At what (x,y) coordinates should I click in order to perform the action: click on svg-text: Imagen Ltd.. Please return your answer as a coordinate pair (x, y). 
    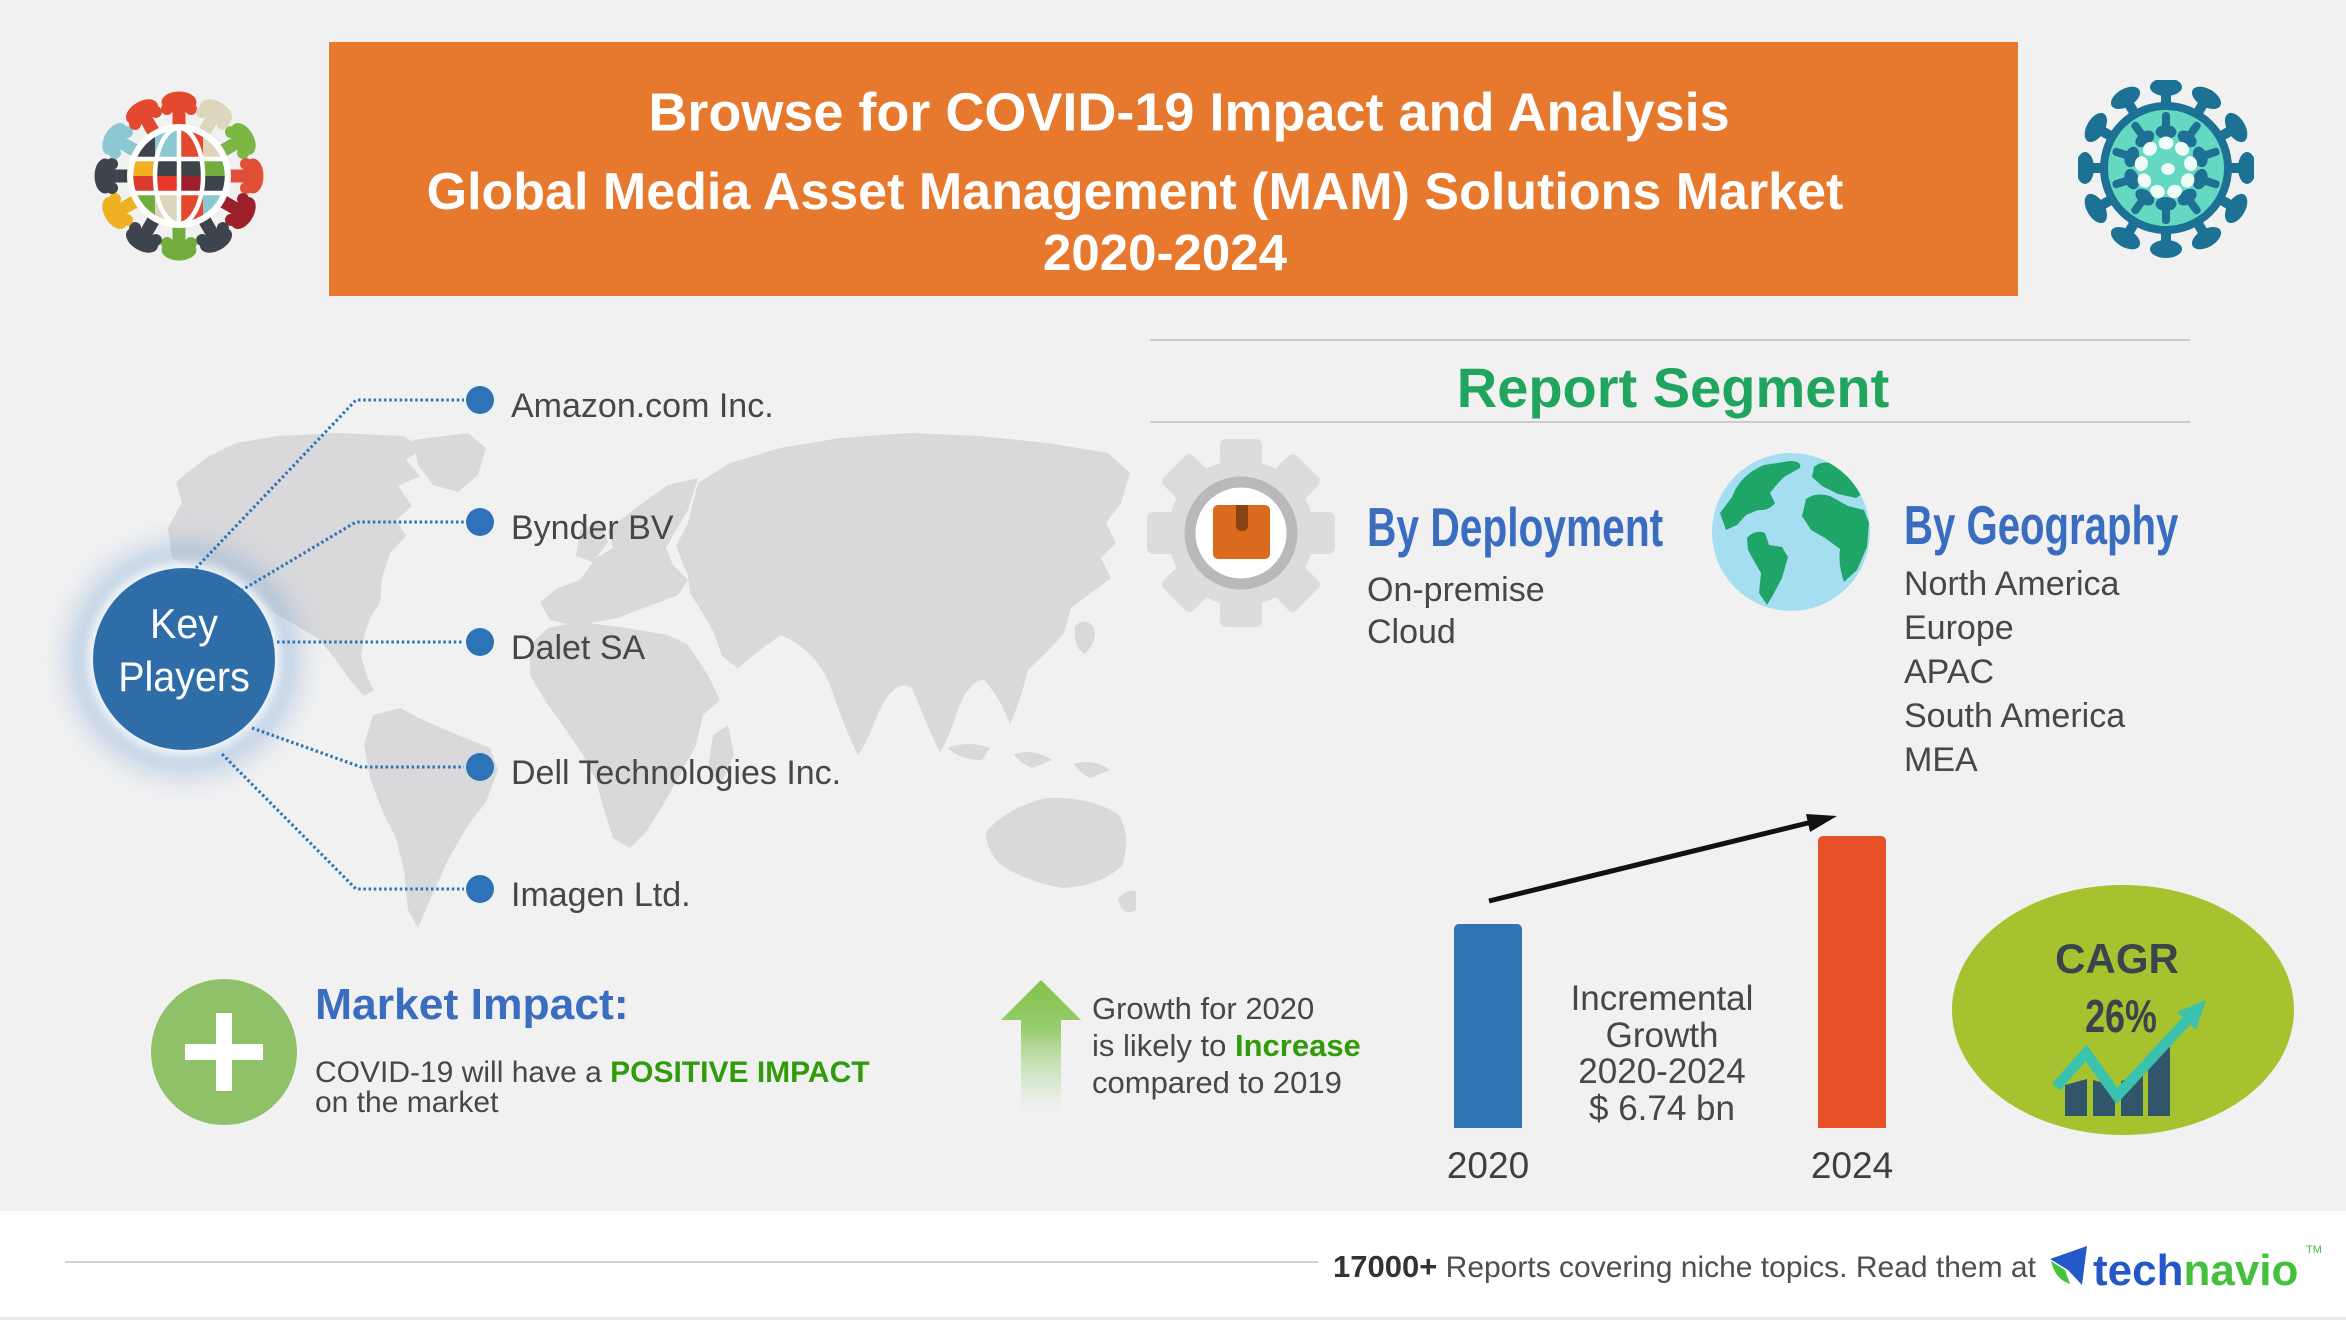
    Looking at the image, I should click on (601, 895).